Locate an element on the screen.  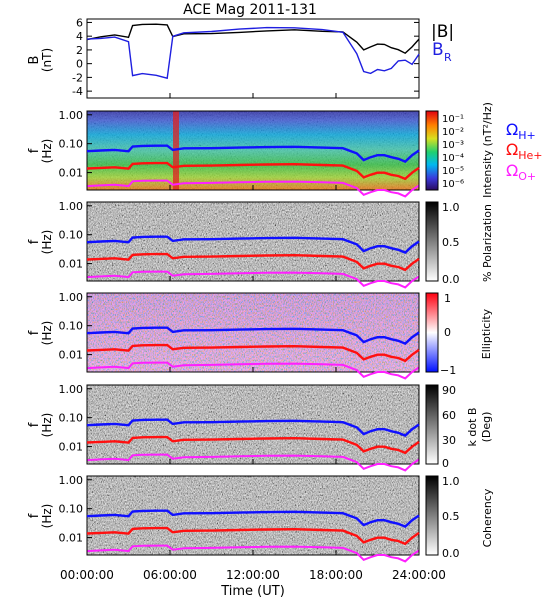
y-tick-label: -4 is located at coordinates (77, 91).